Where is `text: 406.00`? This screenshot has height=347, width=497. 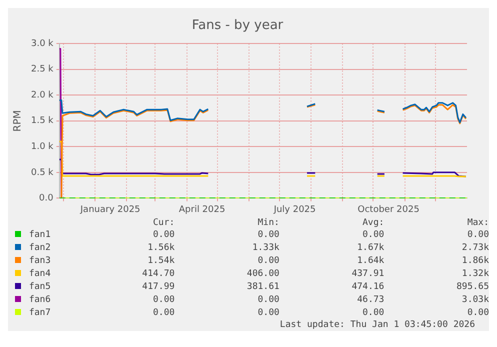
text: 406.00 is located at coordinates (263, 274).